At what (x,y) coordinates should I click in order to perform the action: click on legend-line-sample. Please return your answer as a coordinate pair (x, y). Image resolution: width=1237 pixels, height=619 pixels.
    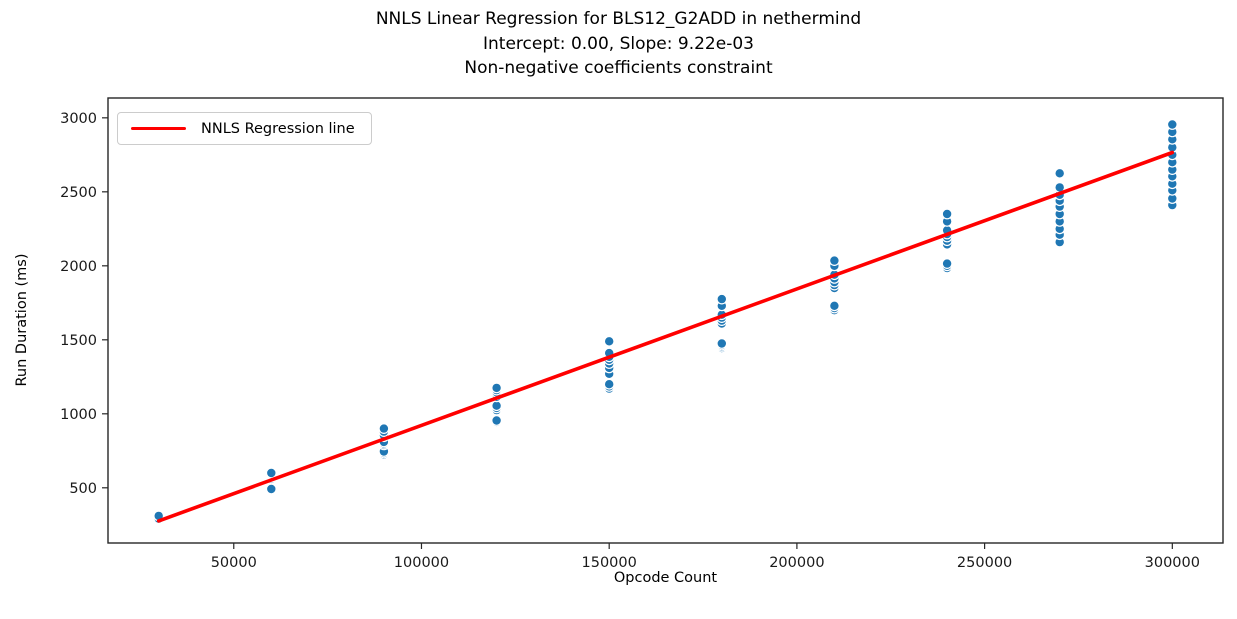
    Looking at the image, I should click on (158, 128).